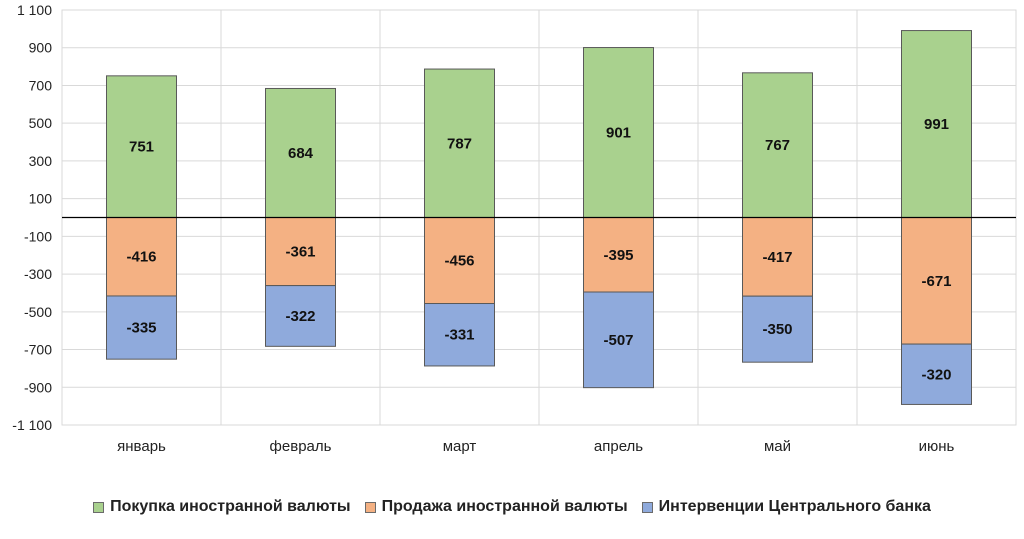 The image size is (1024, 539). I want to click on bar-январь-series-1, so click(141, 257).